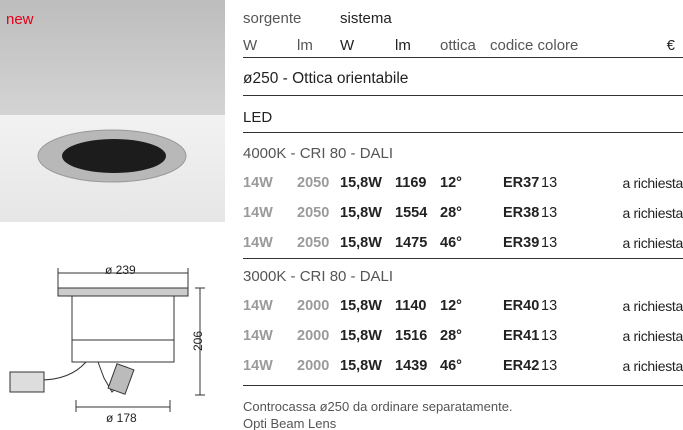 This screenshot has width=683, height=430. Describe the element at coordinates (107, 340) in the screenshot. I see `technical-drawing` at that location.